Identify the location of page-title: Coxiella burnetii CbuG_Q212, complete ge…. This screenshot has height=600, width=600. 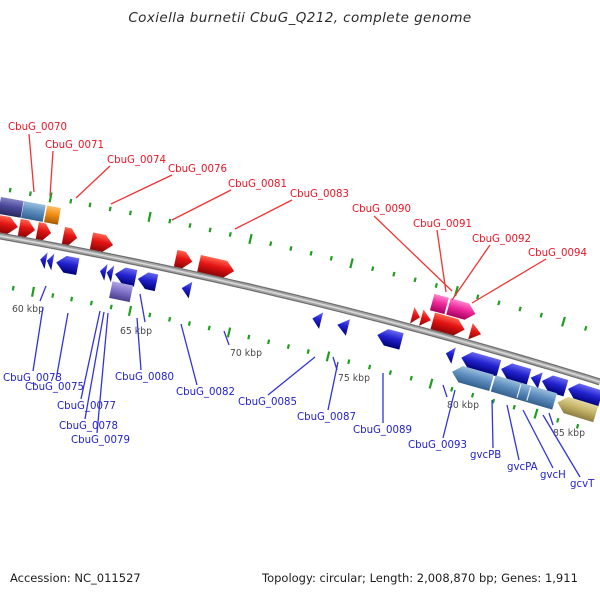
(300, 18).